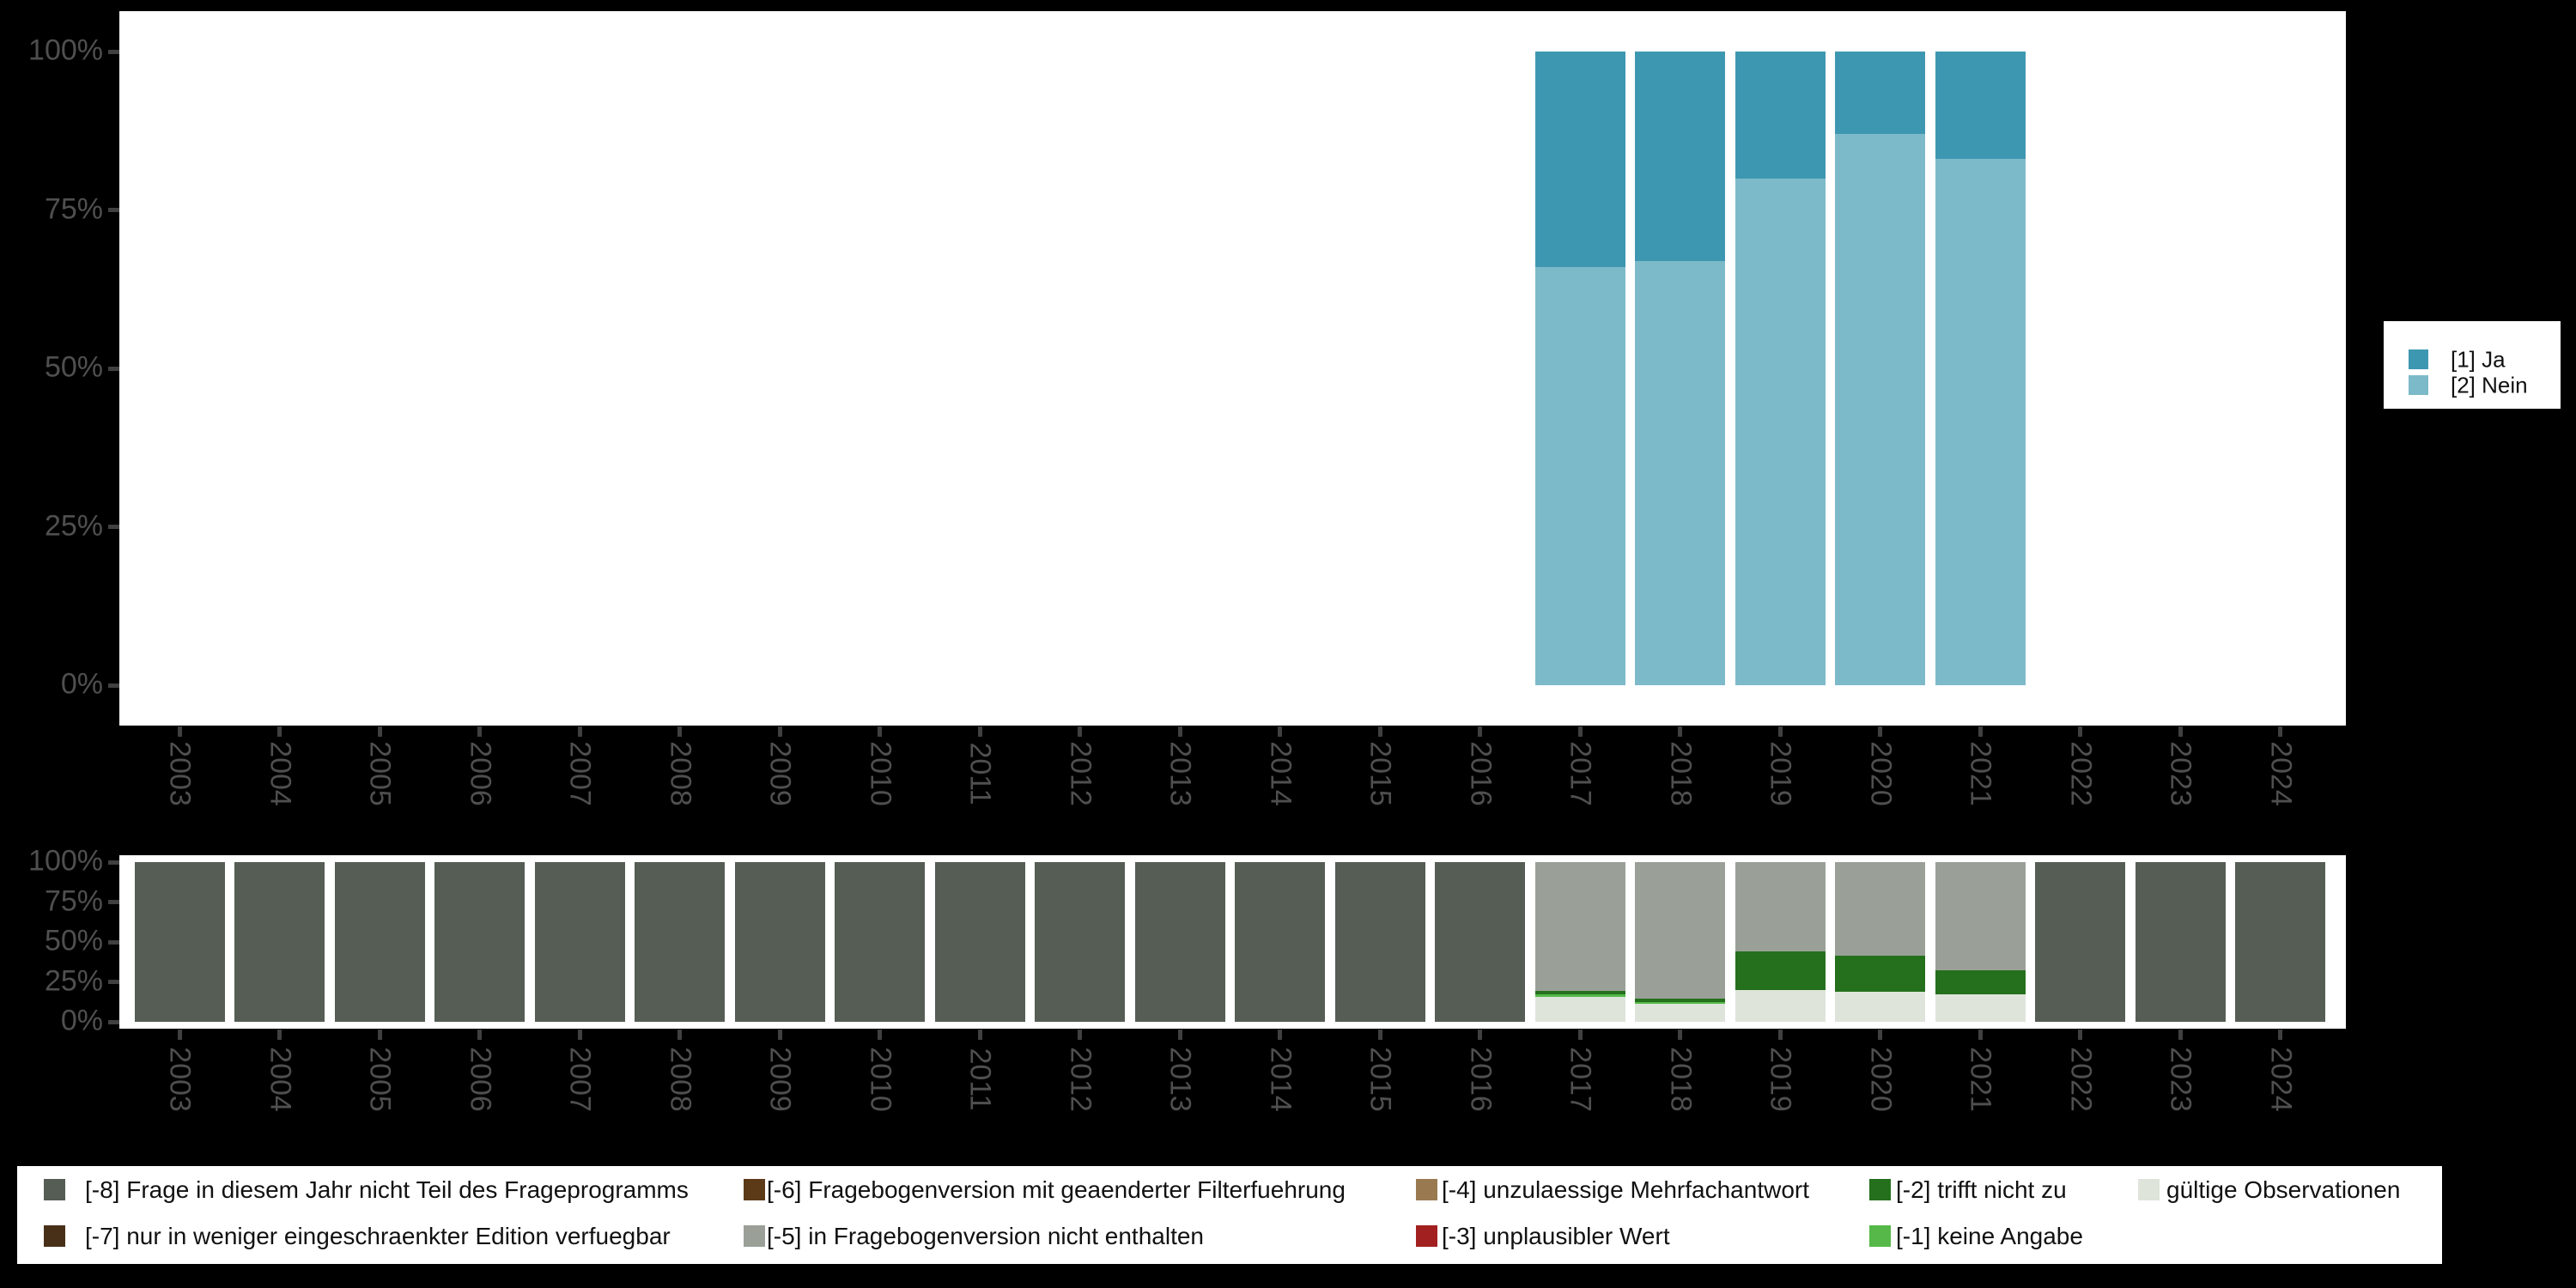 The image size is (2576, 1288). Describe the element at coordinates (1556, 1236) in the screenshot. I see `legend-label: [-3] unplausibler Wert` at that location.